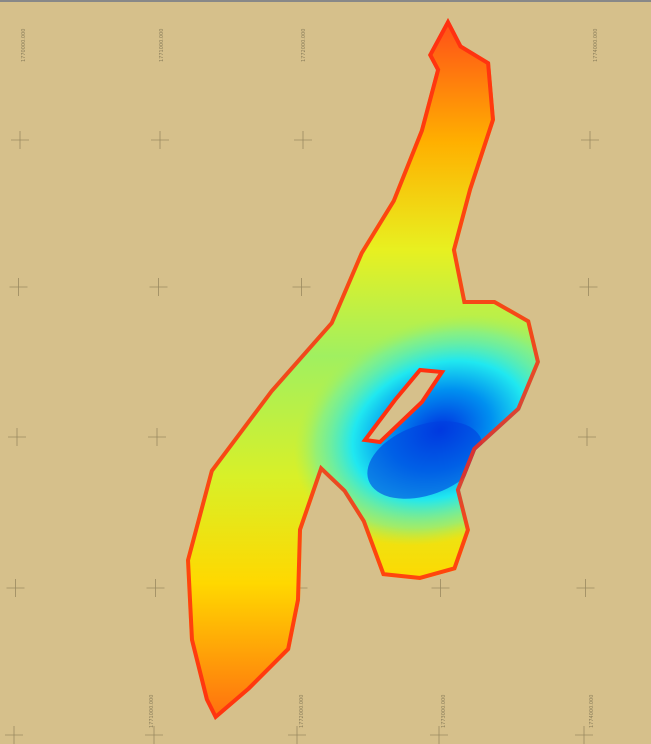 The height and width of the screenshot is (744, 651). What do you see at coordinates (162, 45) in the screenshot?
I see `top-coordinate-label: 1771000.000` at bounding box center [162, 45].